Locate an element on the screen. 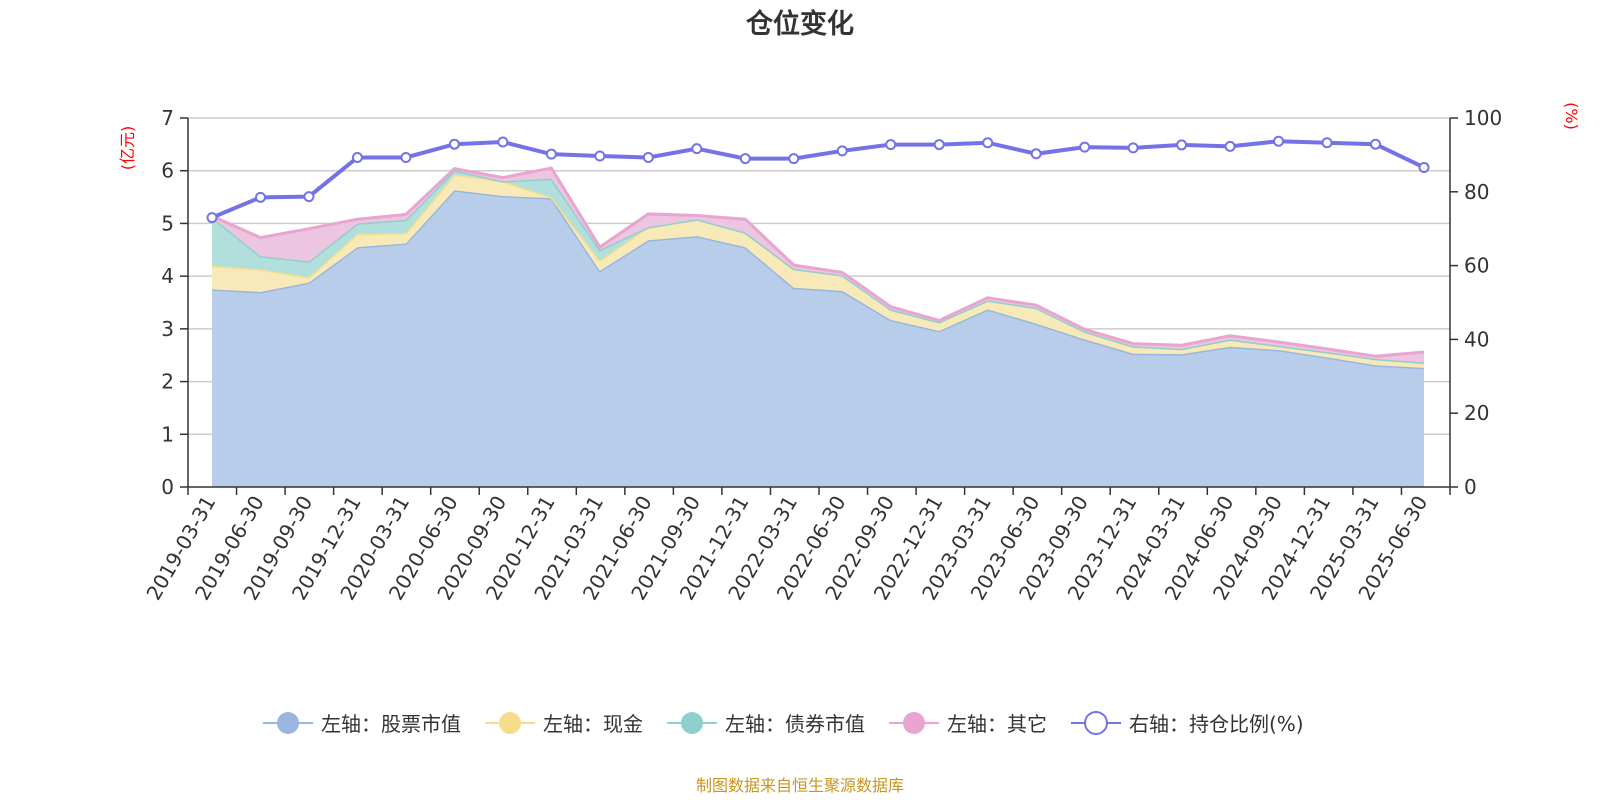  right-axis-tick-label: 100 is located at coordinates (1483, 118).